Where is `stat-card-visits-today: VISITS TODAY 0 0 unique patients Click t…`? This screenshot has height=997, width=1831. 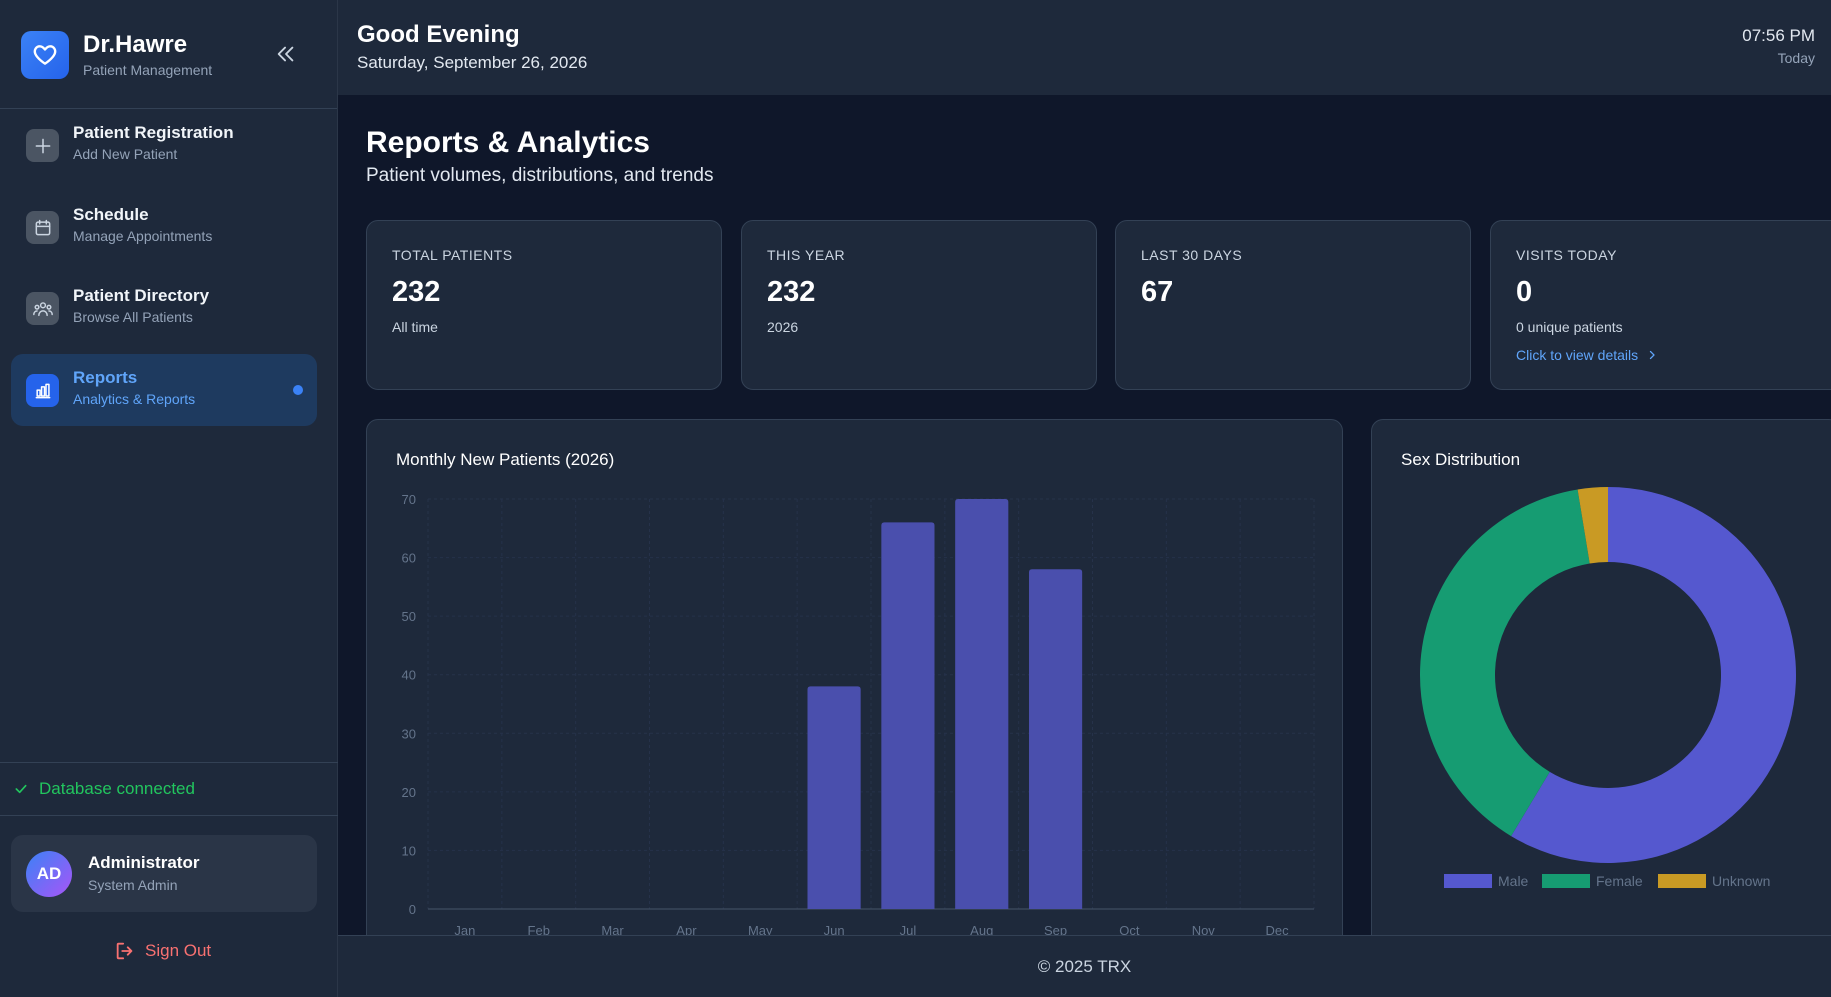
stat-card-visits-today: VISITS TODAY 0 0 unique patients Click t… is located at coordinates (1660, 305).